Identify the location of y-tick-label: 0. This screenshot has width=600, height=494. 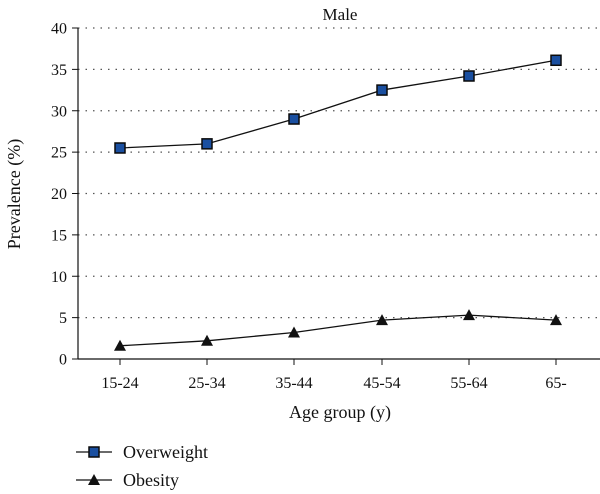
(63, 360).